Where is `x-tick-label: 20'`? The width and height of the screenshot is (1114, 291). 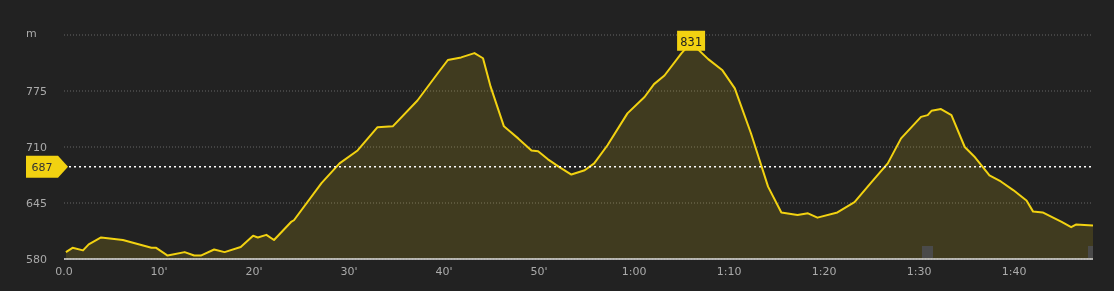 x-tick-label: 20' is located at coordinates (254, 271).